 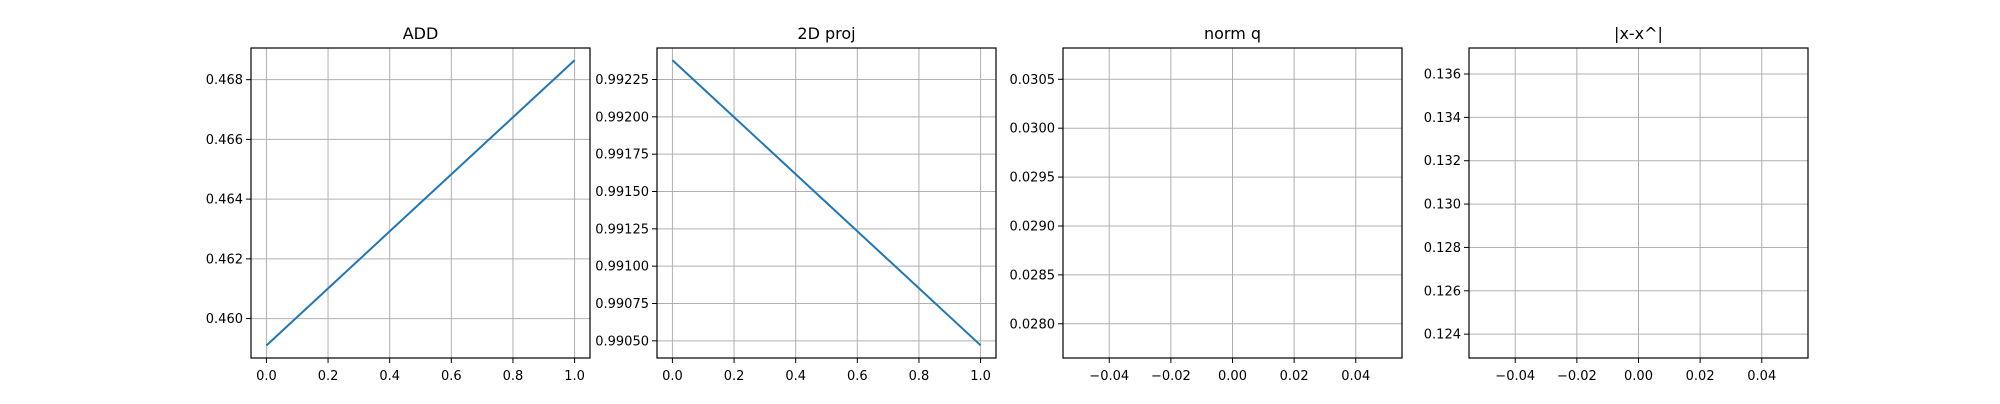 I want to click on y-tick-label: 0.462, so click(x=224, y=259).